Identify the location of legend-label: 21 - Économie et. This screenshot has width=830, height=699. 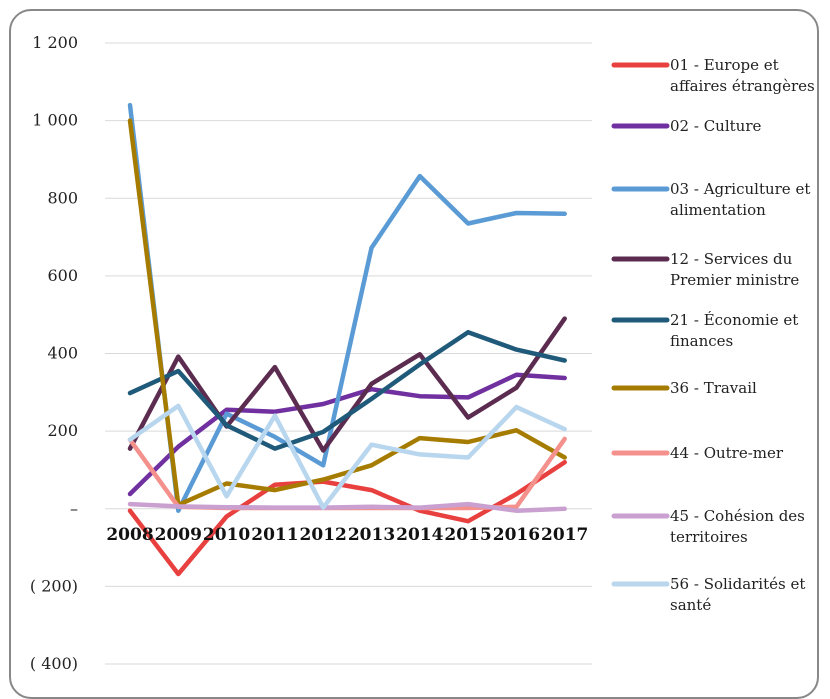
(734, 320).